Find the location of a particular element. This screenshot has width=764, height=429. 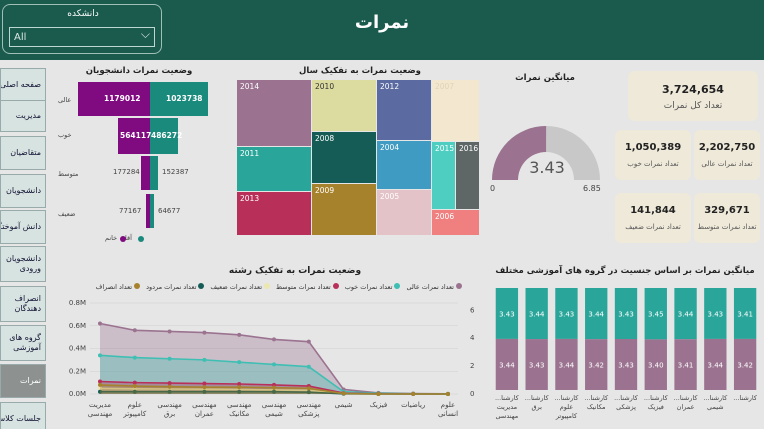

nav-groups: گروه های آموزشی is located at coordinates (23, 343).